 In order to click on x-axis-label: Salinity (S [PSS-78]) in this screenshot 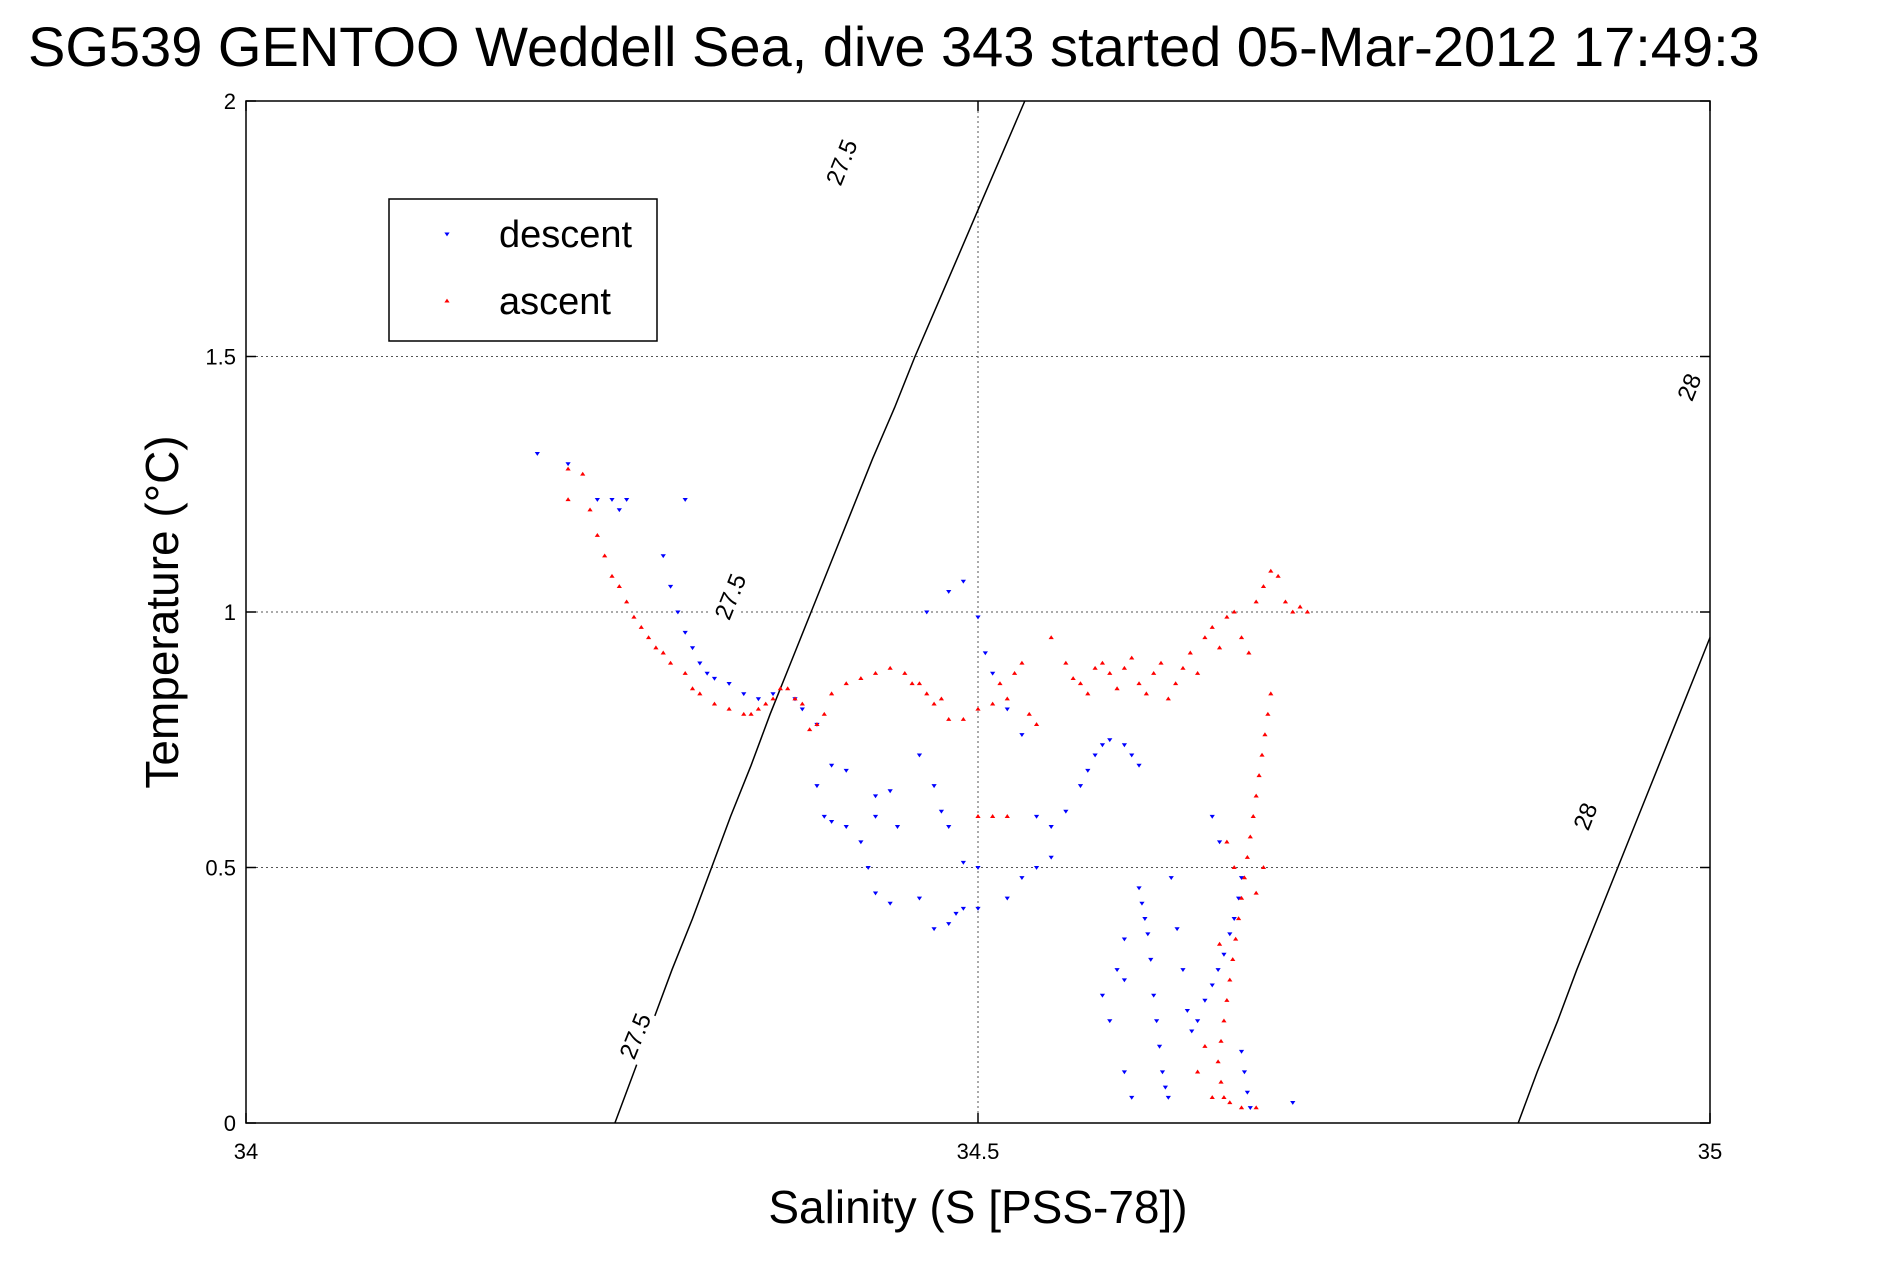, I will do `click(977, 1207)`.